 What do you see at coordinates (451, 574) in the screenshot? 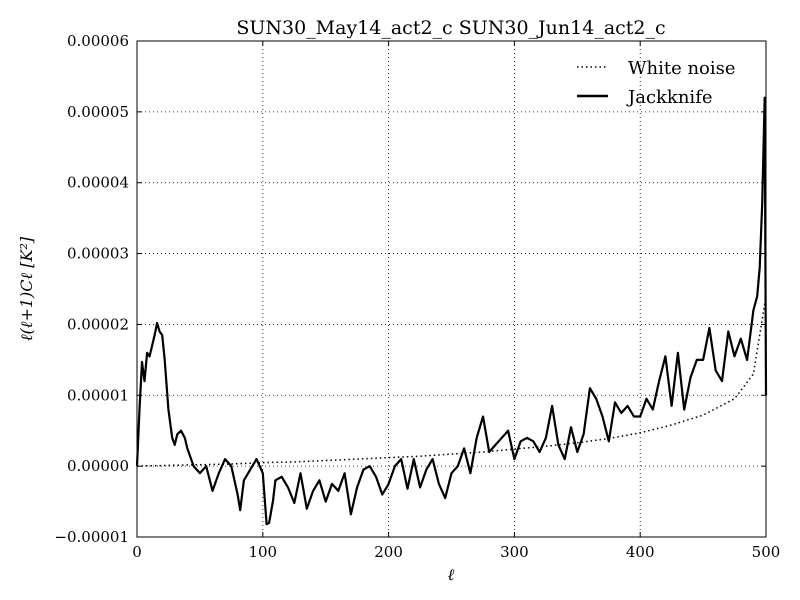
I see `x-axis-label: ℓ` at bounding box center [451, 574].